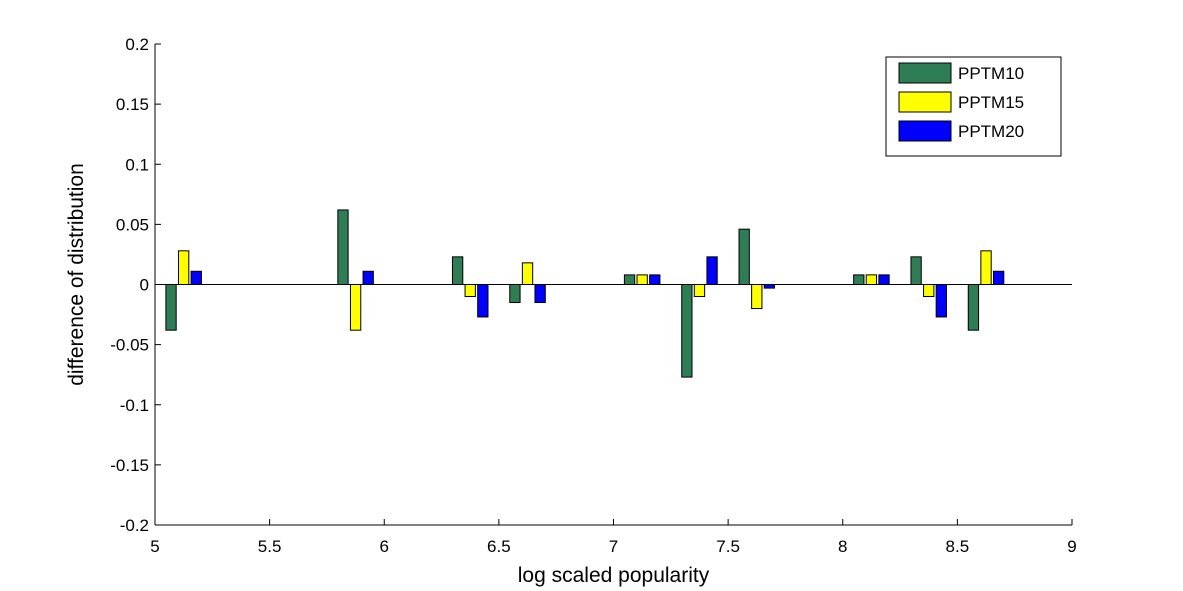 Image resolution: width=1183 pixels, height=591 pixels. What do you see at coordinates (134, 405) in the screenshot?
I see `y-tick-label: -0.1` at bounding box center [134, 405].